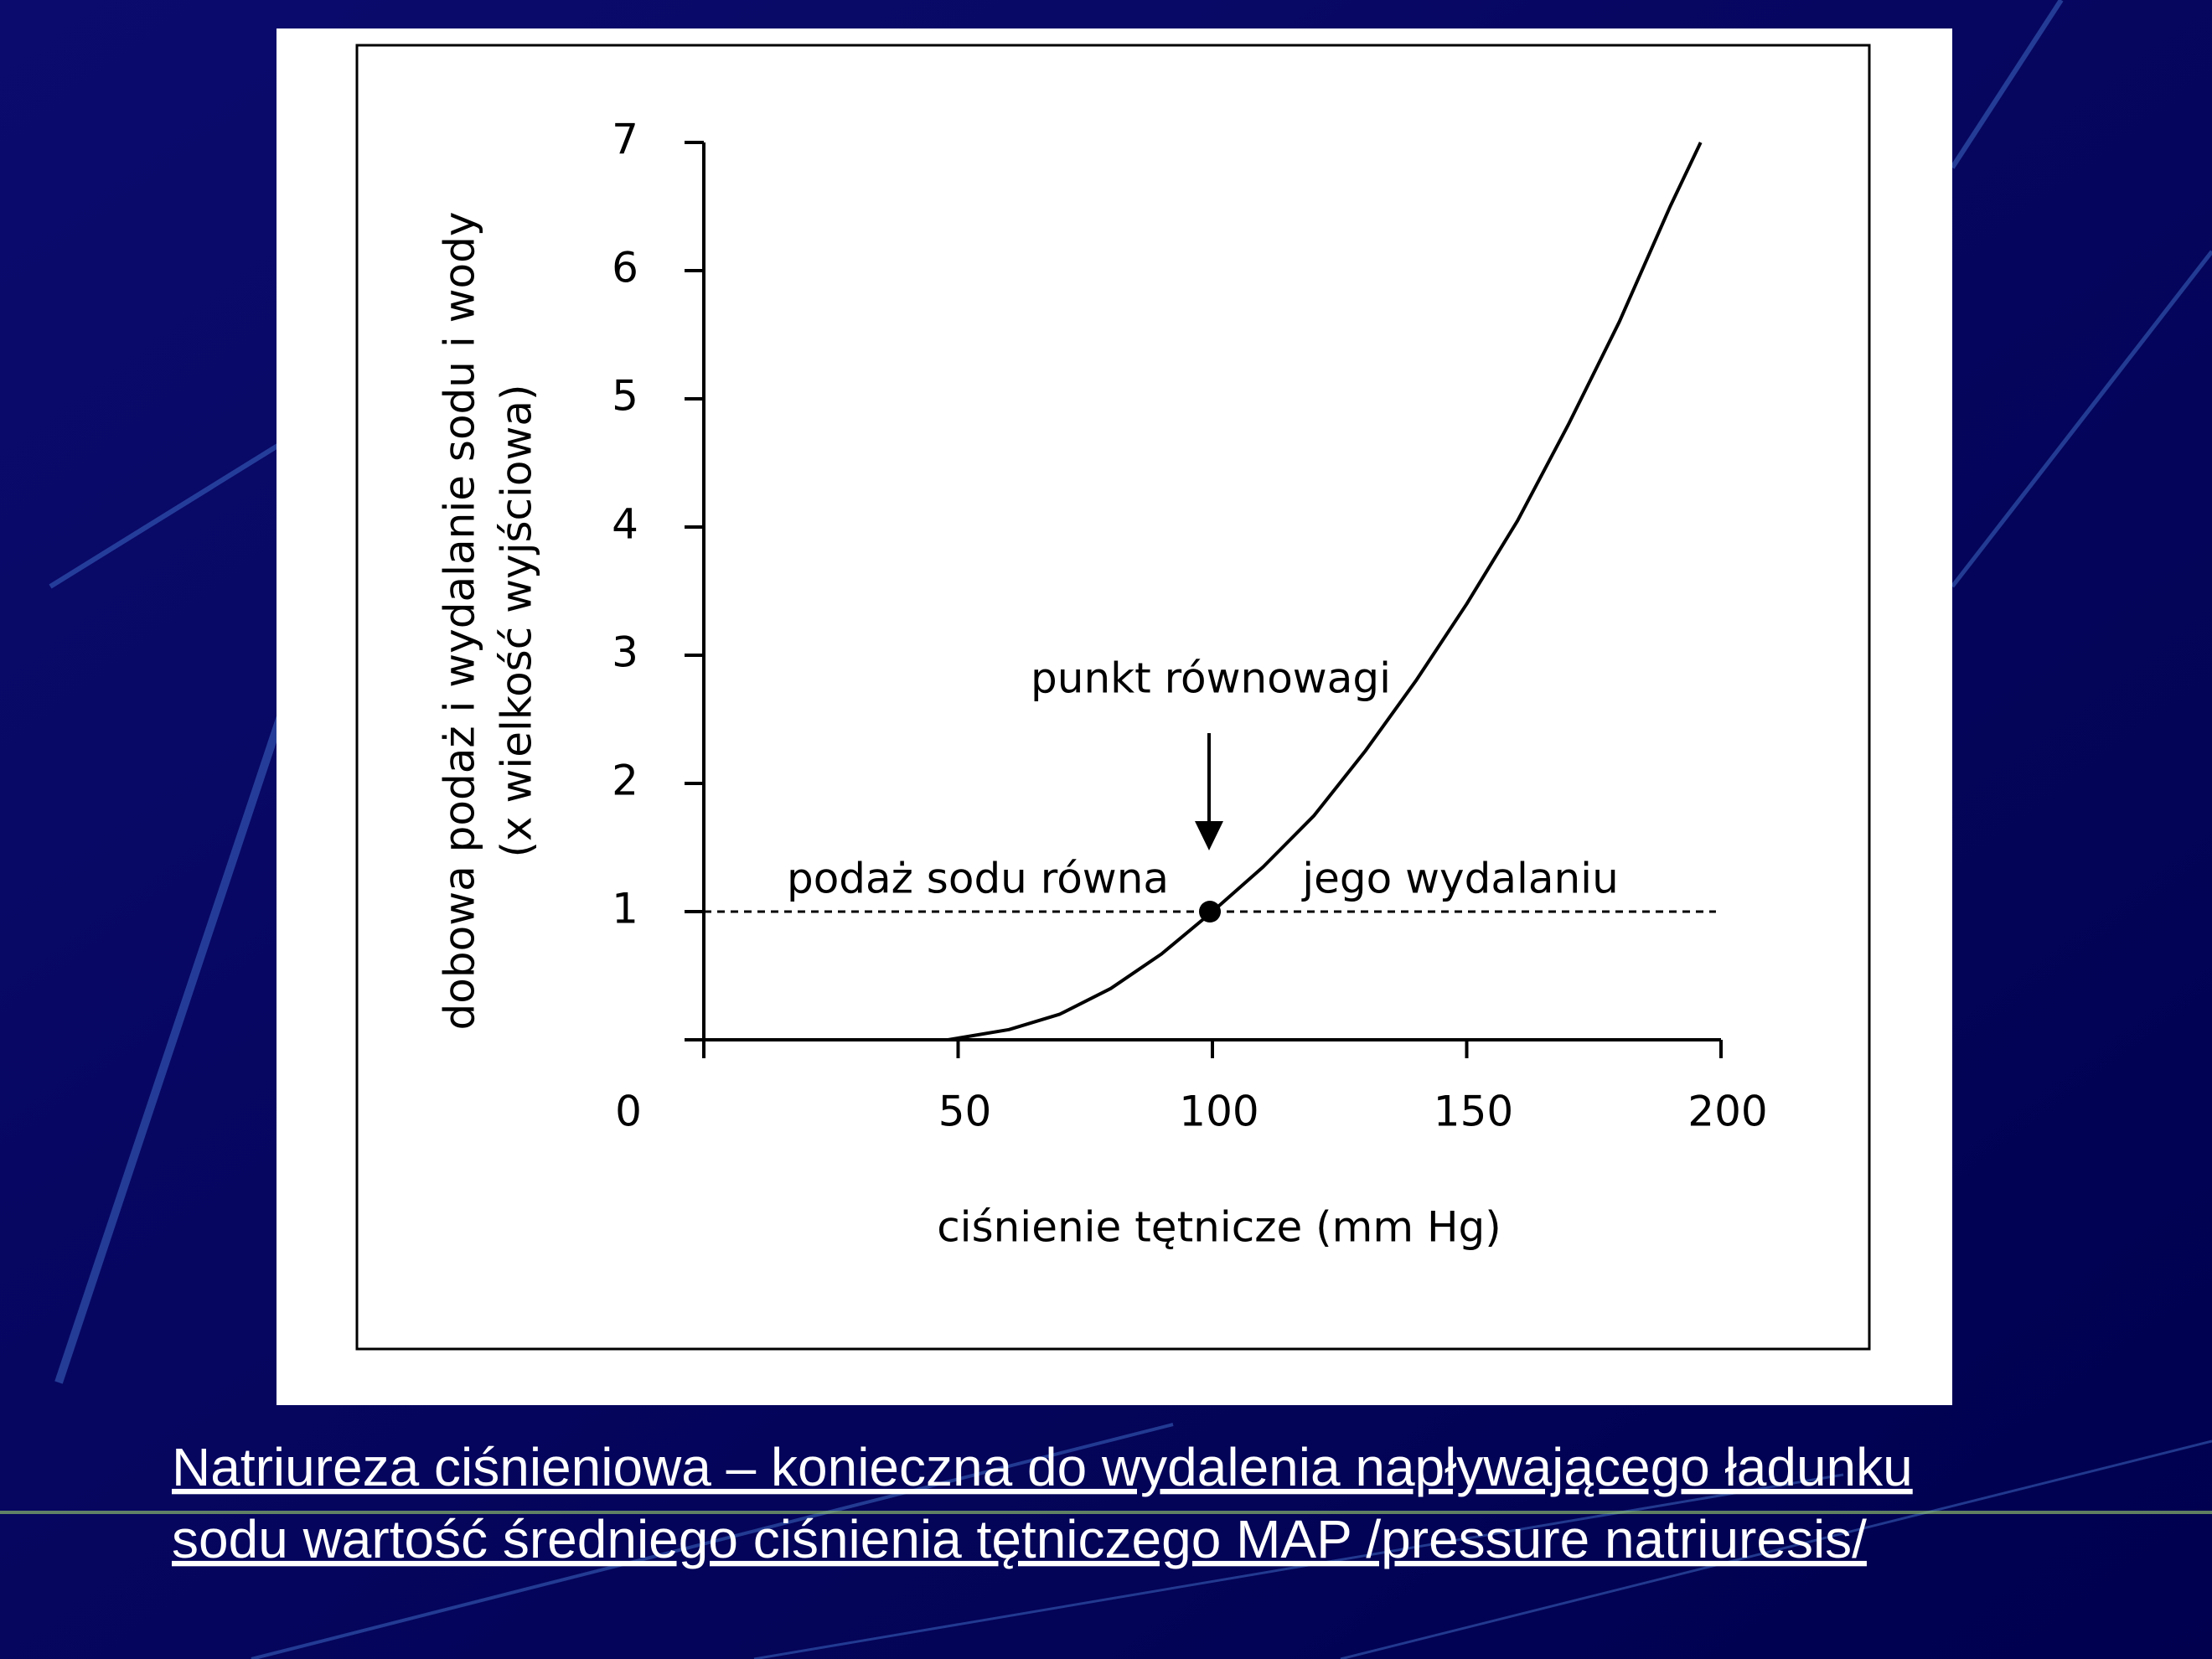 This screenshot has height=1659, width=2212. What do you see at coordinates (628, 1112) in the screenshot?
I see `x-tick-label: 0` at bounding box center [628, 1112].